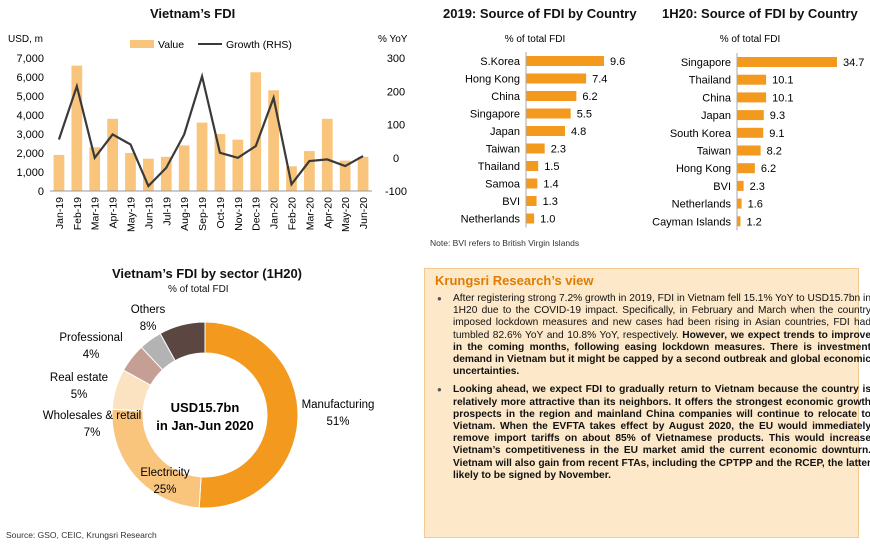  What do you see at coordinates (691, 222) in the screenshot?
I see `hbar-category-label: Cayman Islands` at bounding box center [691, 222].